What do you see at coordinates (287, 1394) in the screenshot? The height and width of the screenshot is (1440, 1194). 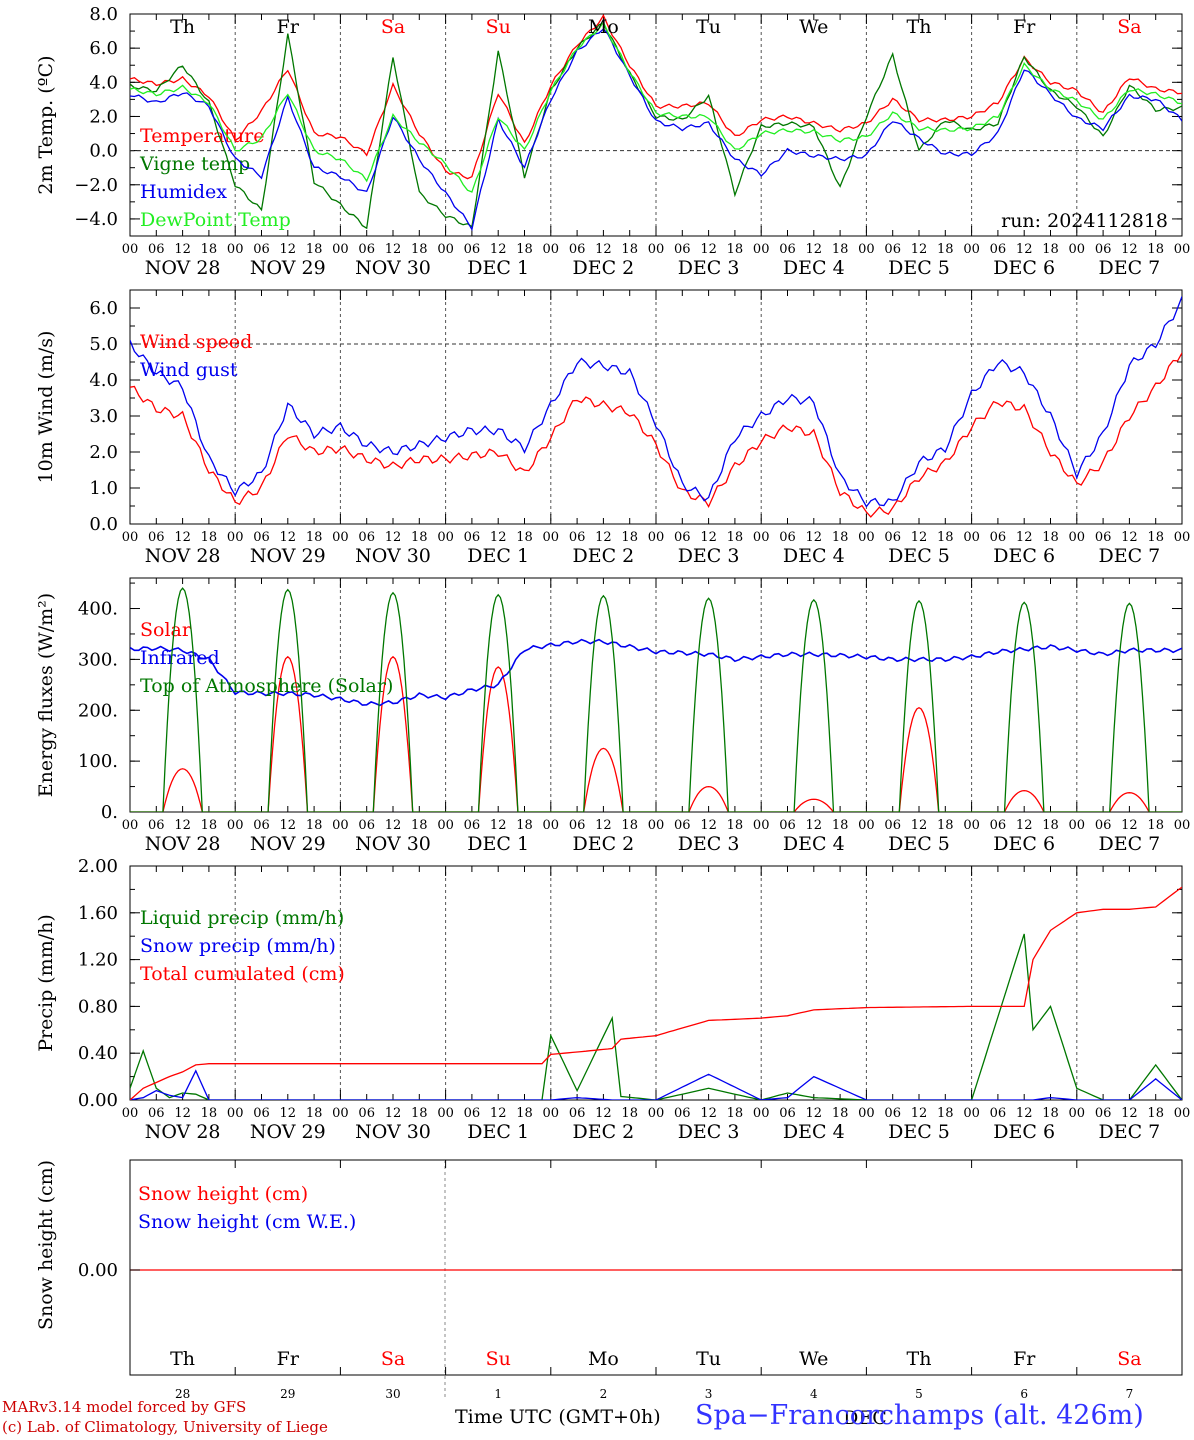 I see `day-number-label: 29` at bounding box center [287, 1394].